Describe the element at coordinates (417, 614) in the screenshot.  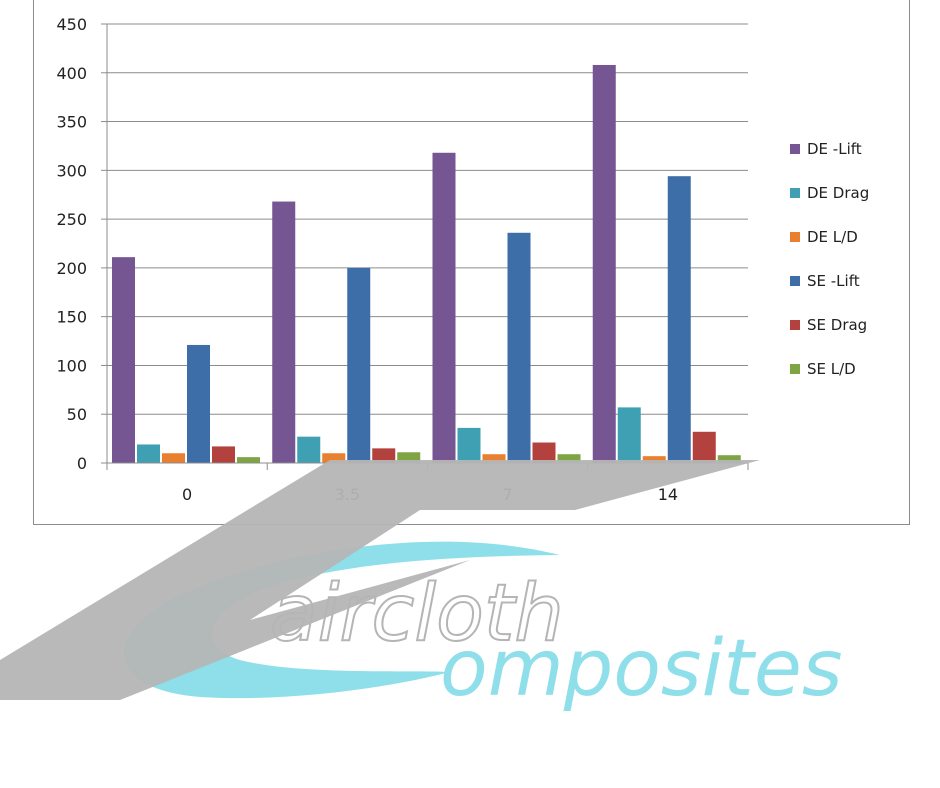
I see `logo-text-line1: aircloth` at that location.